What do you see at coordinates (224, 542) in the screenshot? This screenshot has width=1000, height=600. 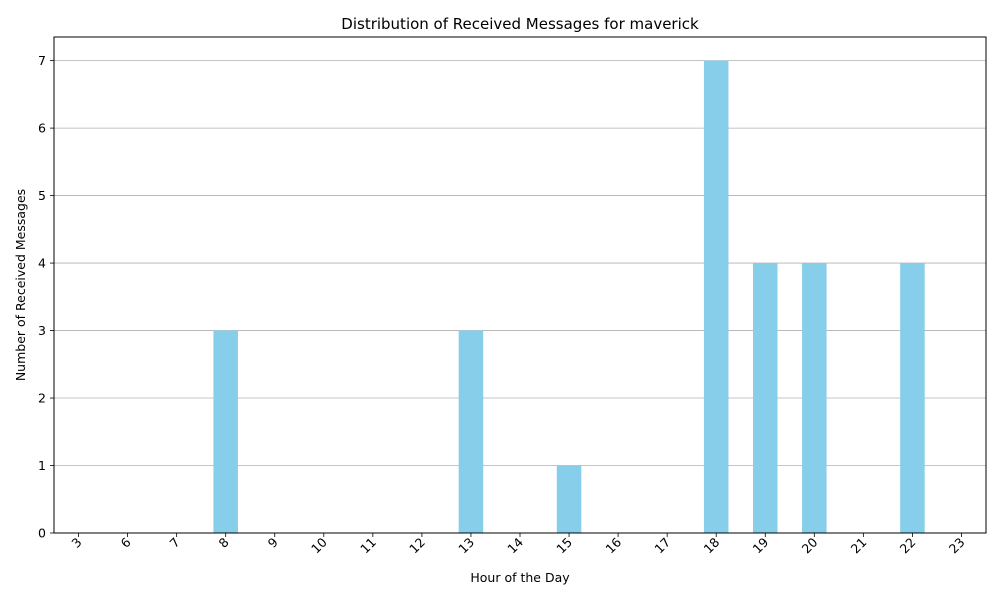 I see `x-tick-label: 8` at bounding box center [224, 542].